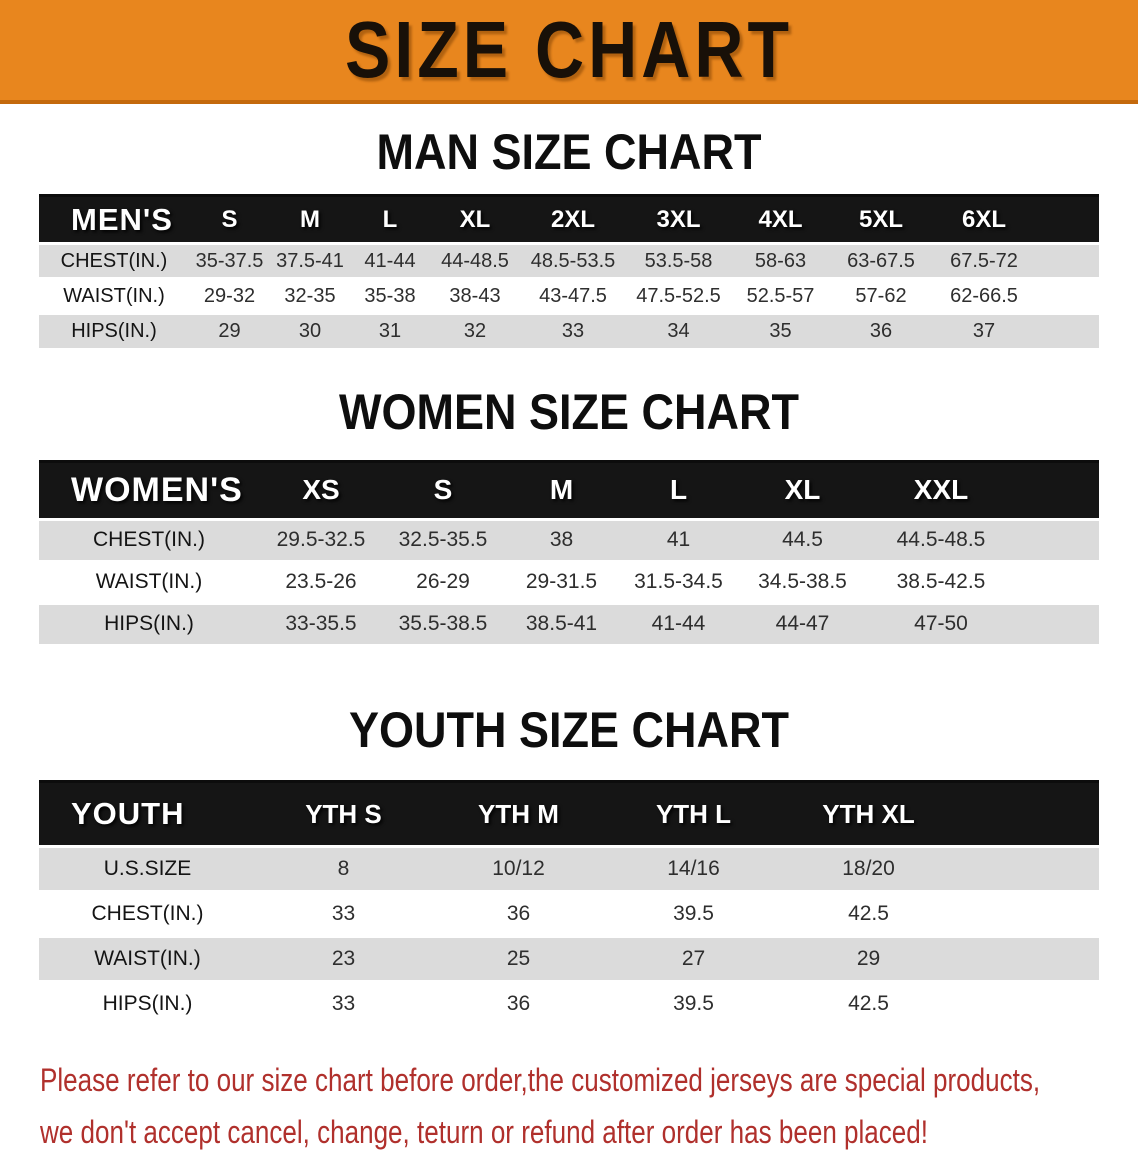  Describe the element at coordinates (443, 539) in the screenshot. I see `size-value-cell: 32.5-35.5` at that location.